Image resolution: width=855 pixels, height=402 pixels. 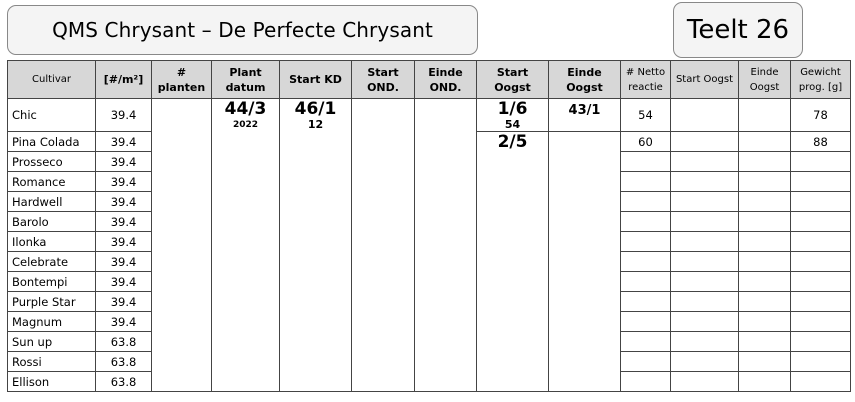 What do you see at coordinates (429, 281) in the screenshot?
I see `table-row: Bontempi 39.4` at bounding box center [429, 281].